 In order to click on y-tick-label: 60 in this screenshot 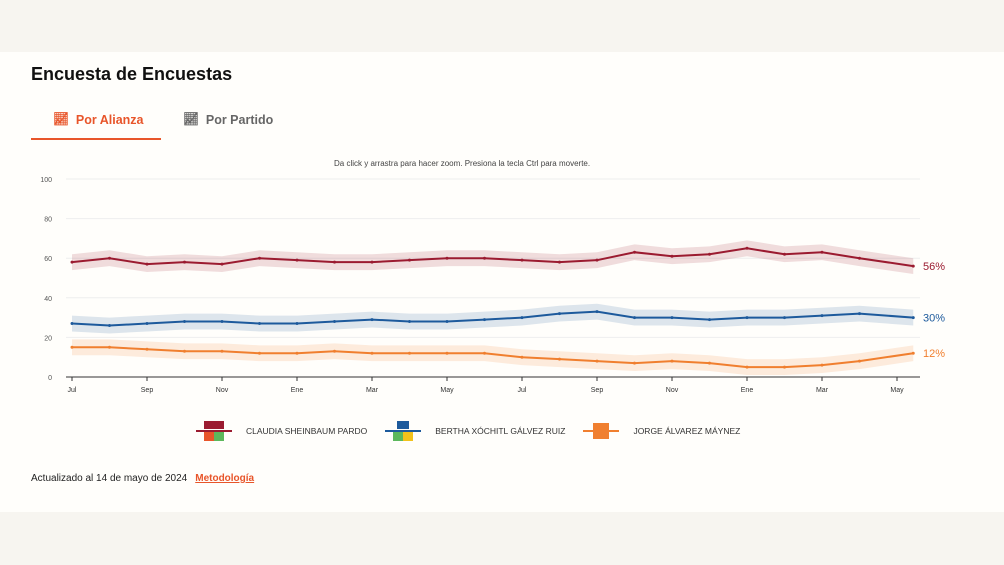, I will do `click(48, 259)`.